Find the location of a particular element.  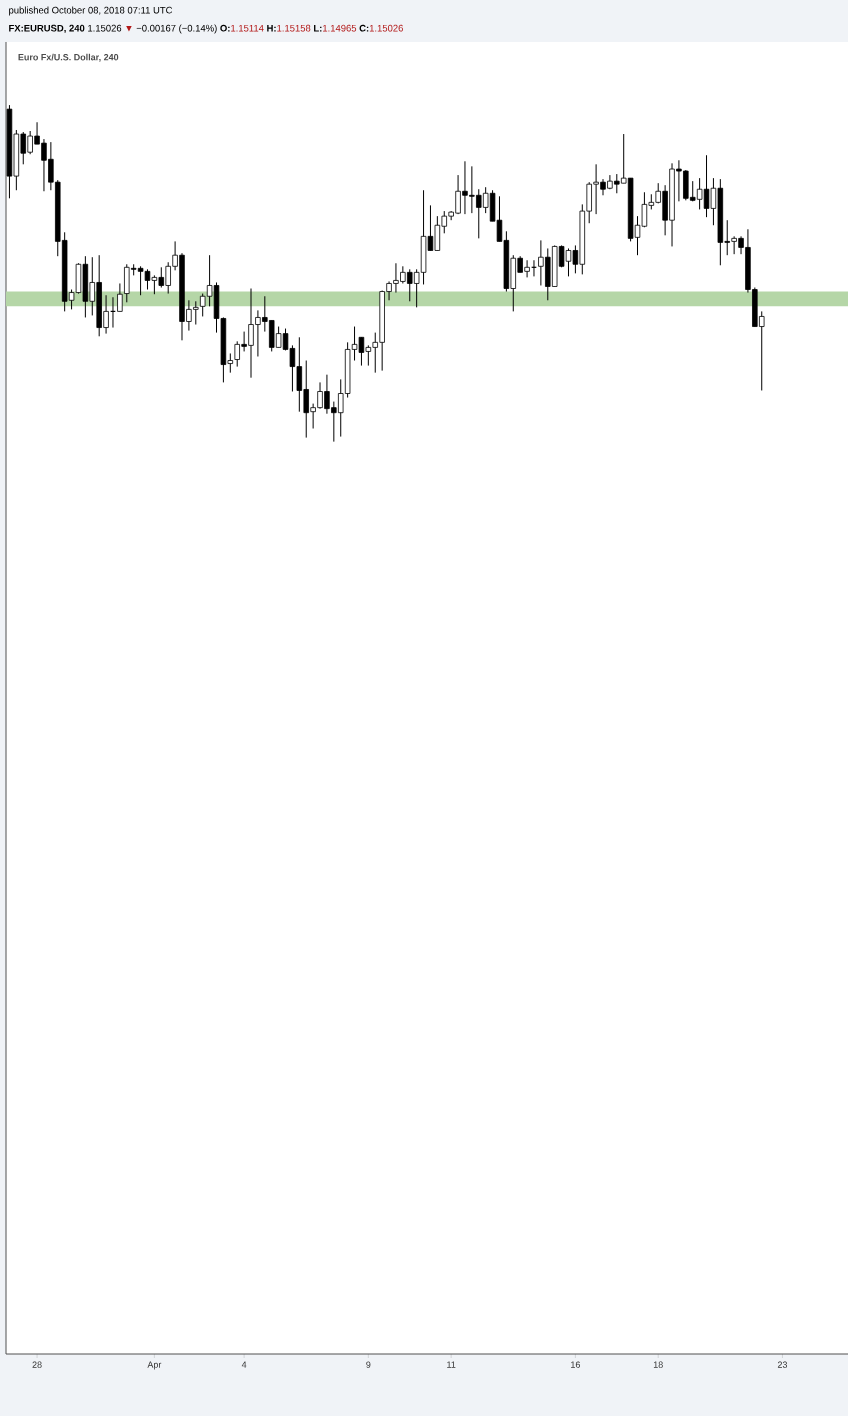

text: −0.00167 (−0.14%) O: is located at coordinates (183, 29).